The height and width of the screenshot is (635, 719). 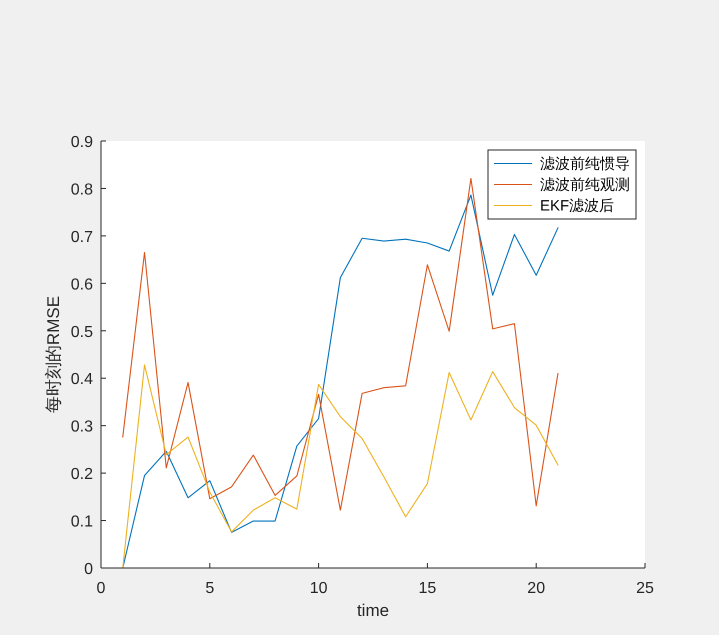 What do you see at coordinates (89, 569) in the screenshot?
I see `y-tick-label: 0` at bounding box center [89, 569].